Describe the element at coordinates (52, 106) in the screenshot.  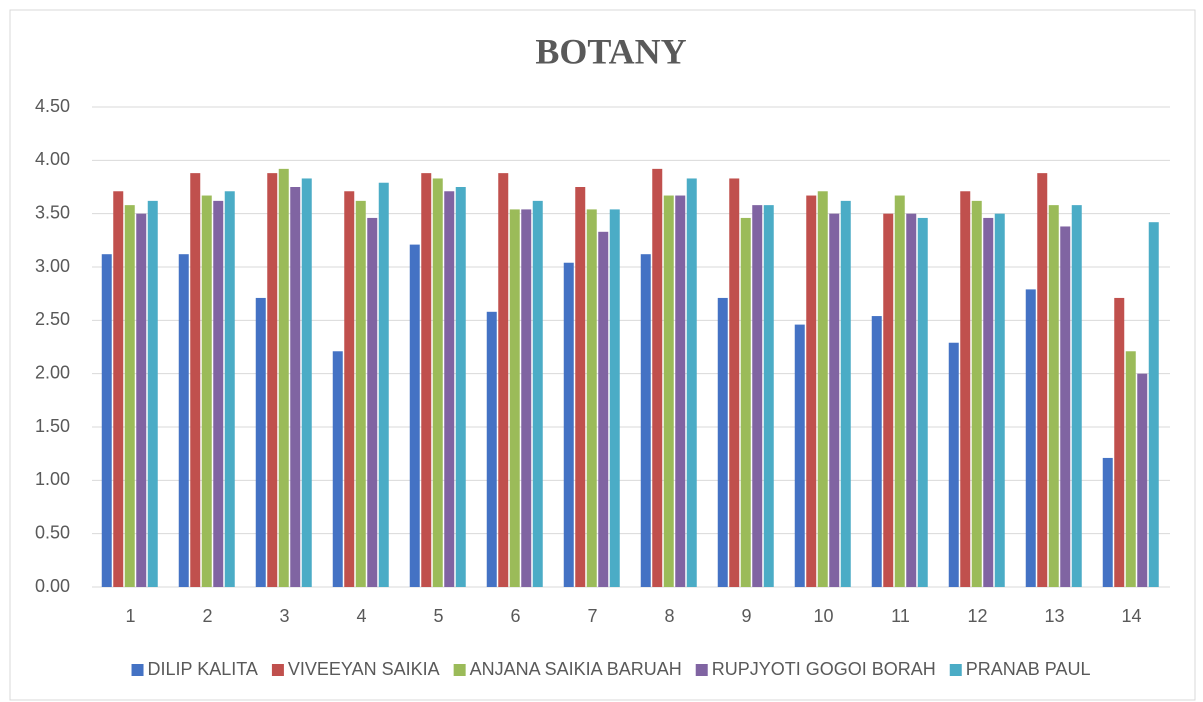
I see `y-tick-label: 4.50` at that location.